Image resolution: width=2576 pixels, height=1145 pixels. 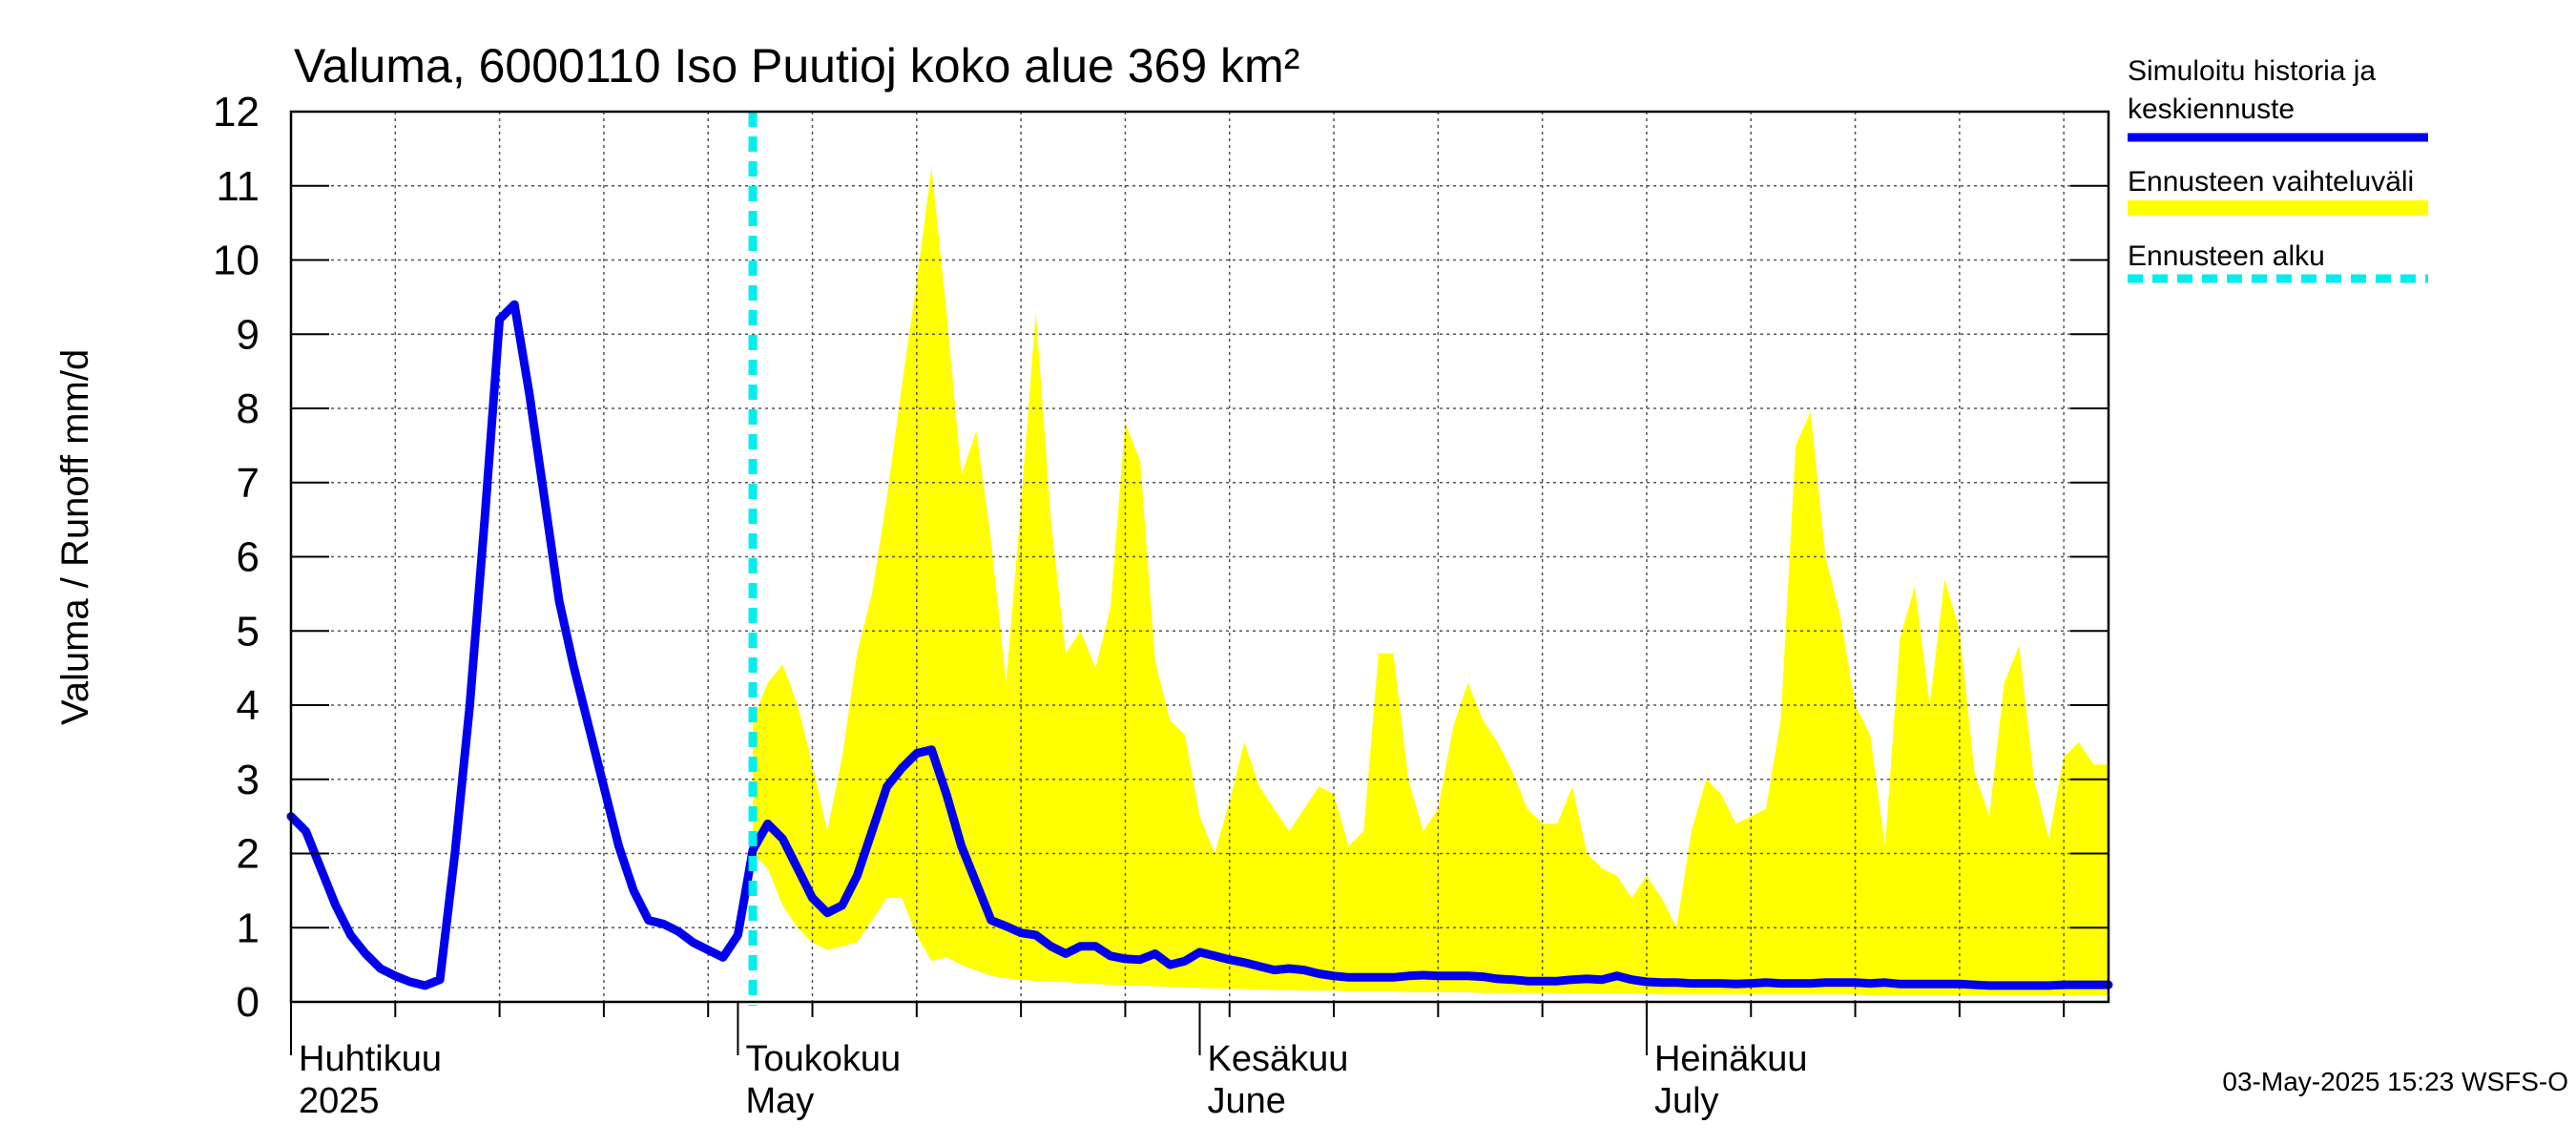 I want to click on legend-label-line2: keskiennuste, so click(x=2211, y=109).